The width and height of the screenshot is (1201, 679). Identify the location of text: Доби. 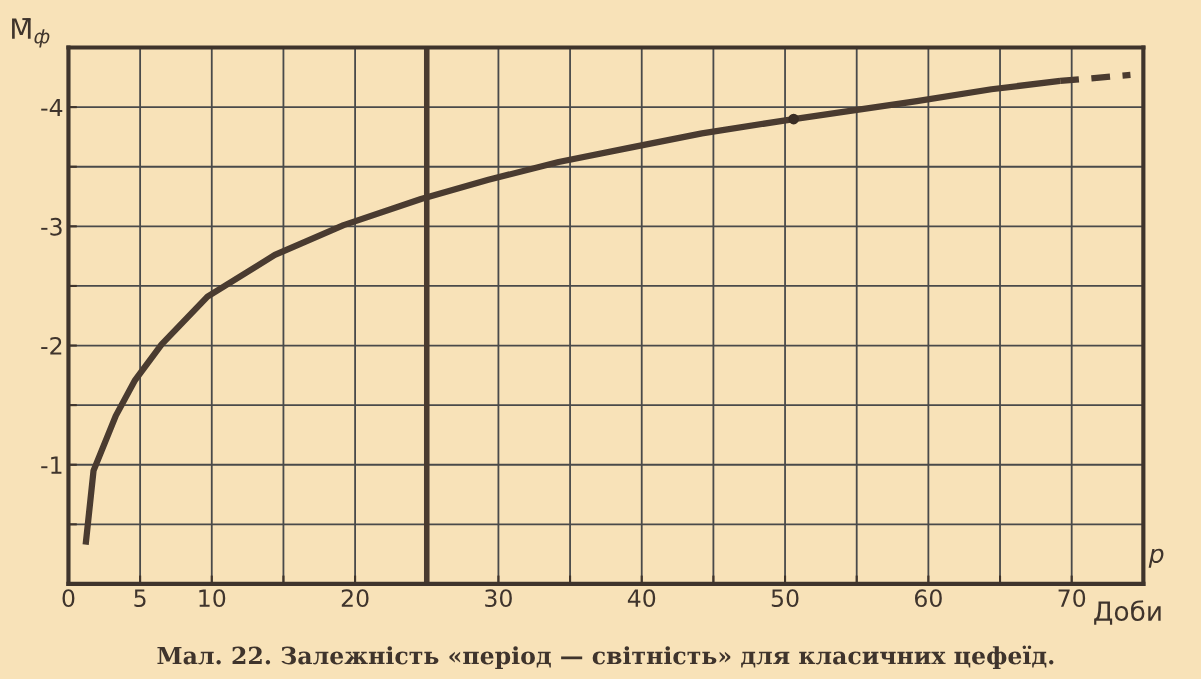
(1127, 612).